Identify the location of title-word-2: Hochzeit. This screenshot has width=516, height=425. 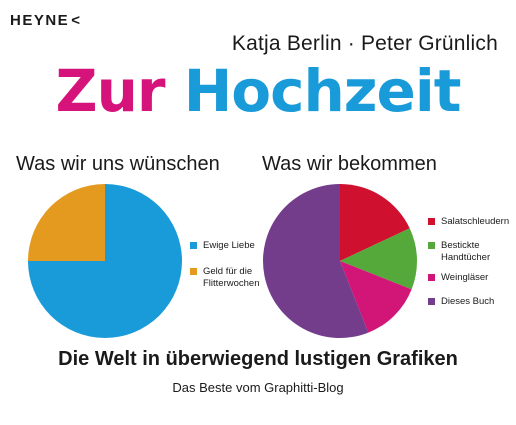
(322, 91).